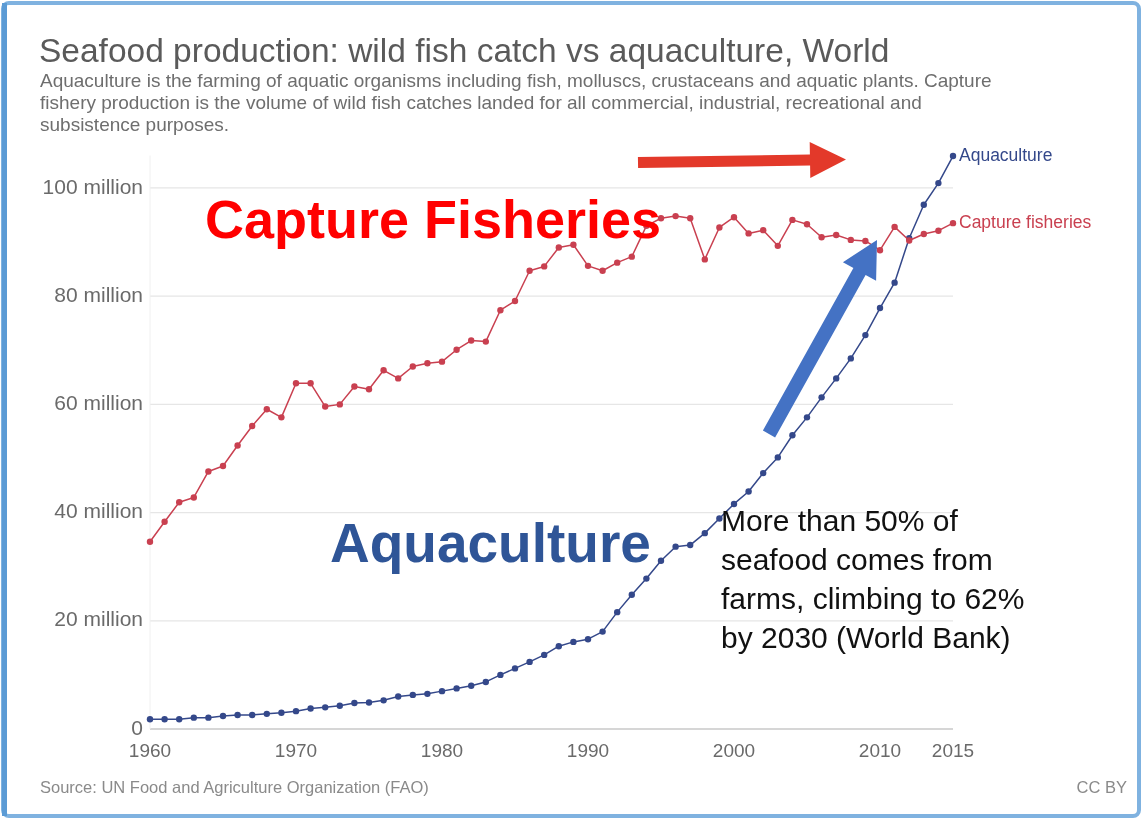 This screenshot has height=819, width=1142. Describe the element at coordinates (98, 294) in the screenshot. I see `y-tick-label: 80 million` at that location.